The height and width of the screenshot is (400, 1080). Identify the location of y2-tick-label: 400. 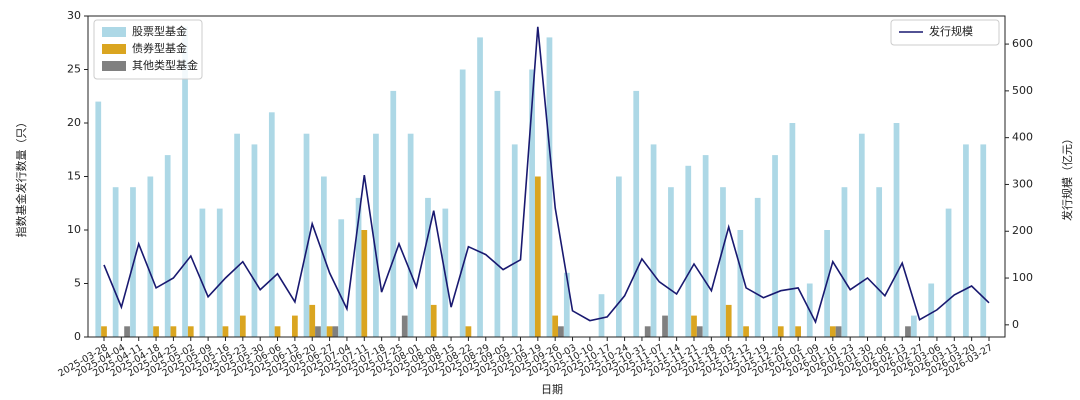
(1022, 137).